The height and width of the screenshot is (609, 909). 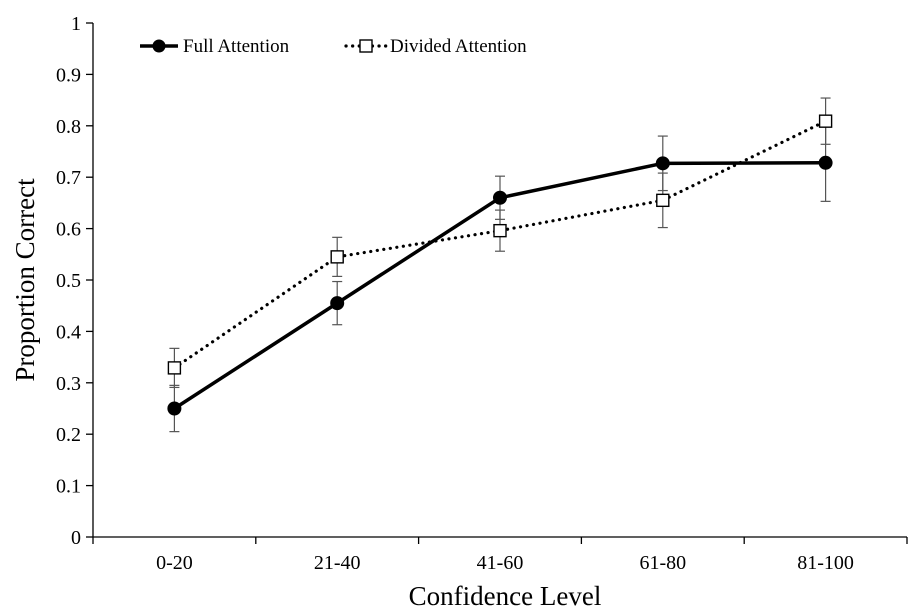 What do you see at coordinates (337, 563) in the screenshot?
I see `x-tick-label: 21-40` at bounding box center [337, 563].